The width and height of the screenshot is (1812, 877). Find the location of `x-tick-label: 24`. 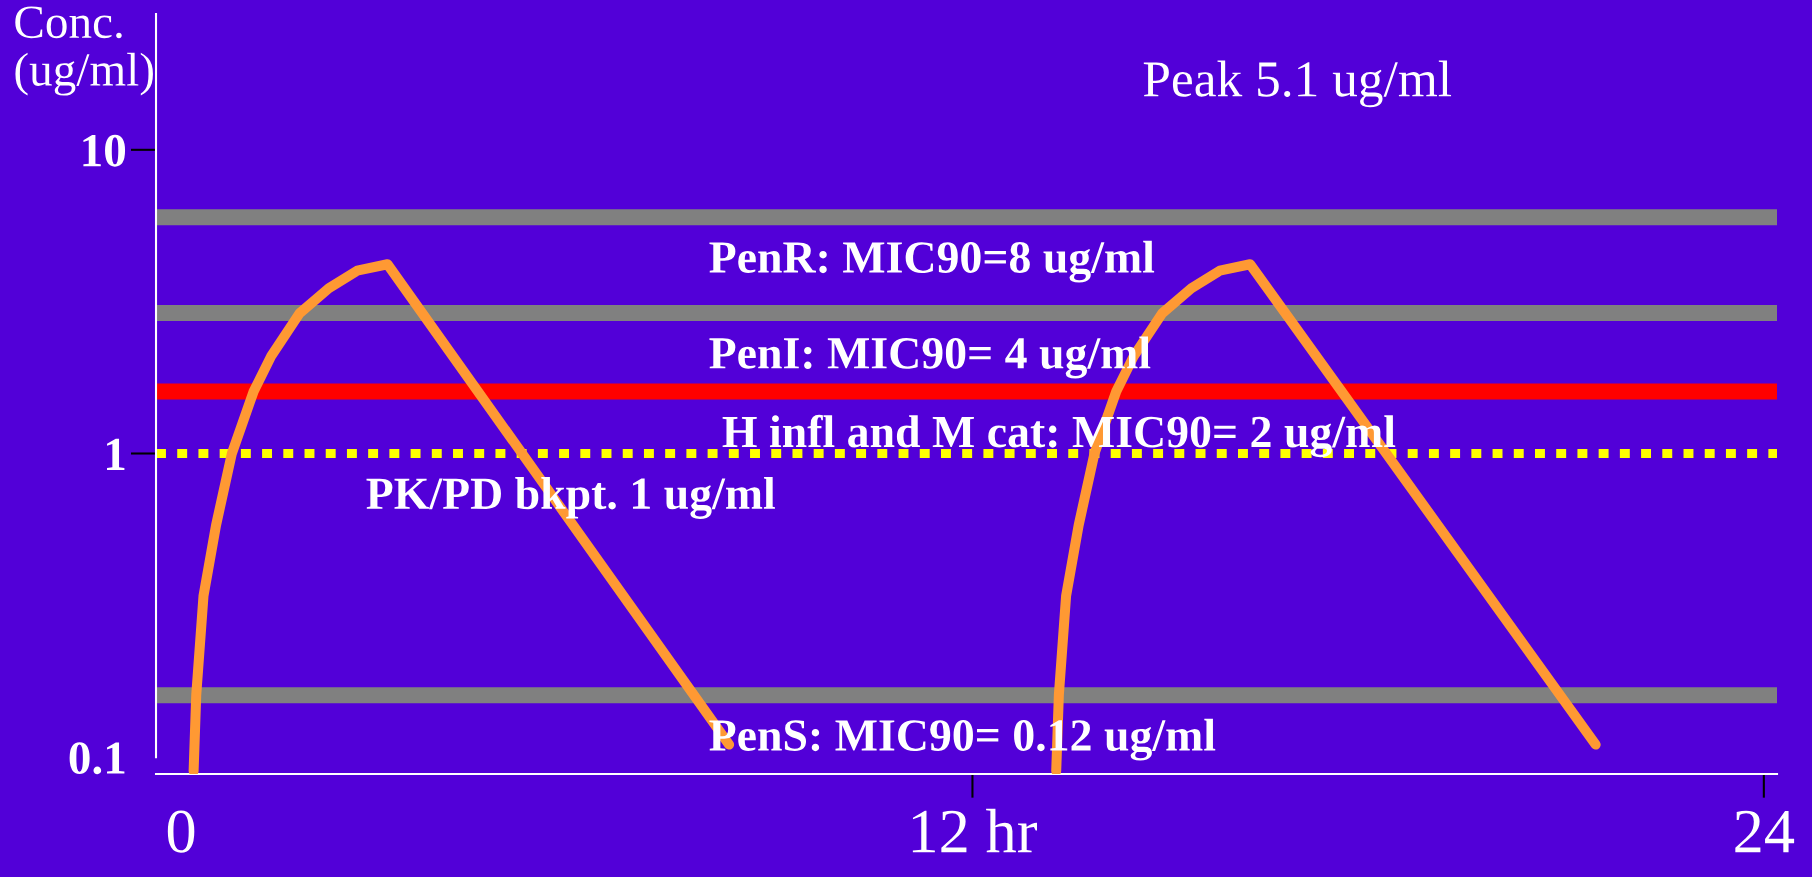

x-tick-label: 24 is located at coordinates (1765, 831).